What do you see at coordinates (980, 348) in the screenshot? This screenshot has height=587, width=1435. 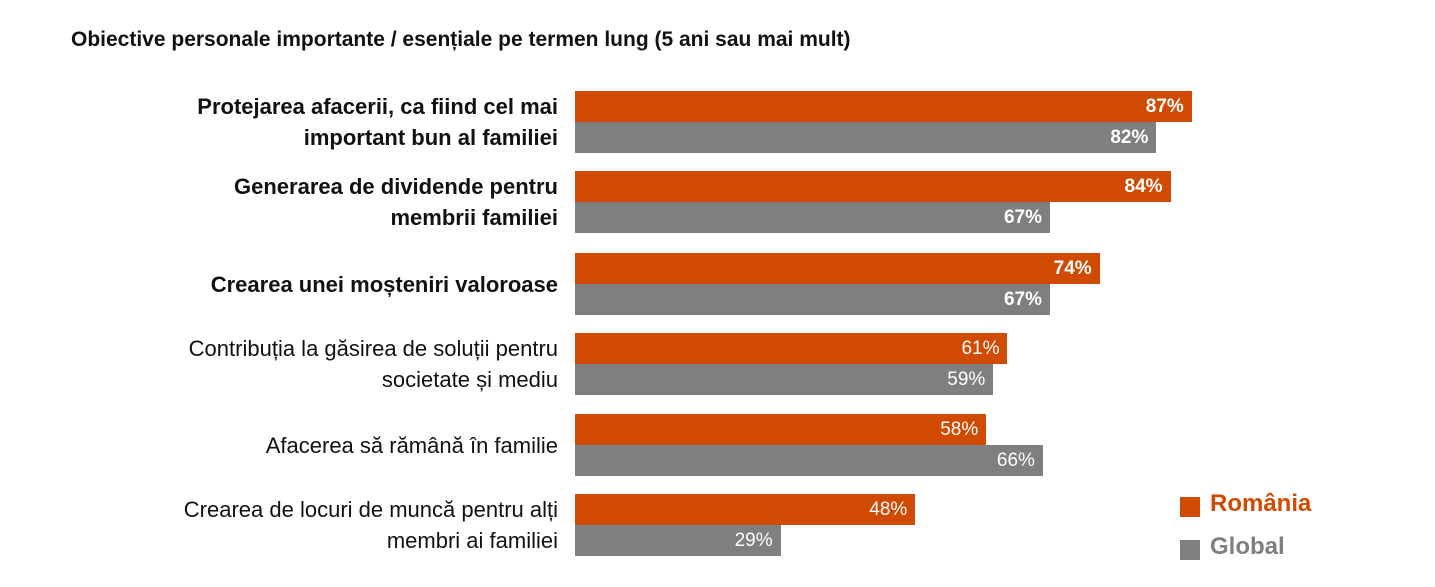 I see `data-label: 61%` at bounding box center [980, 348].